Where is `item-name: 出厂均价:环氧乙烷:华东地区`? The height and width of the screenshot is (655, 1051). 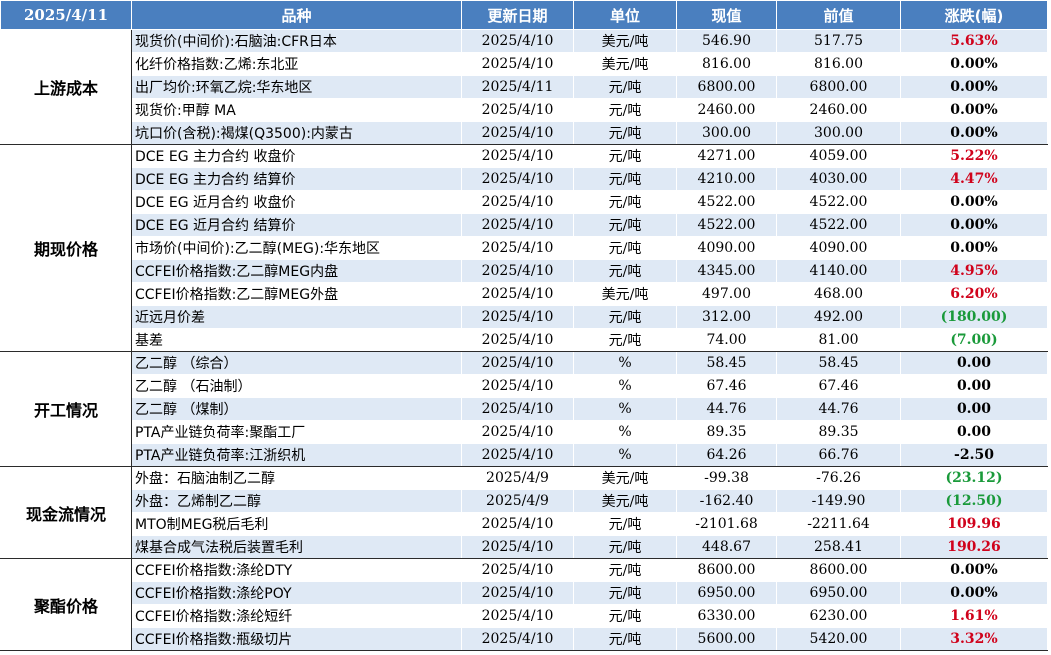
item-name: 出厂均价:环氧乙烷:华东地区 is located at coordinates (296, 87).